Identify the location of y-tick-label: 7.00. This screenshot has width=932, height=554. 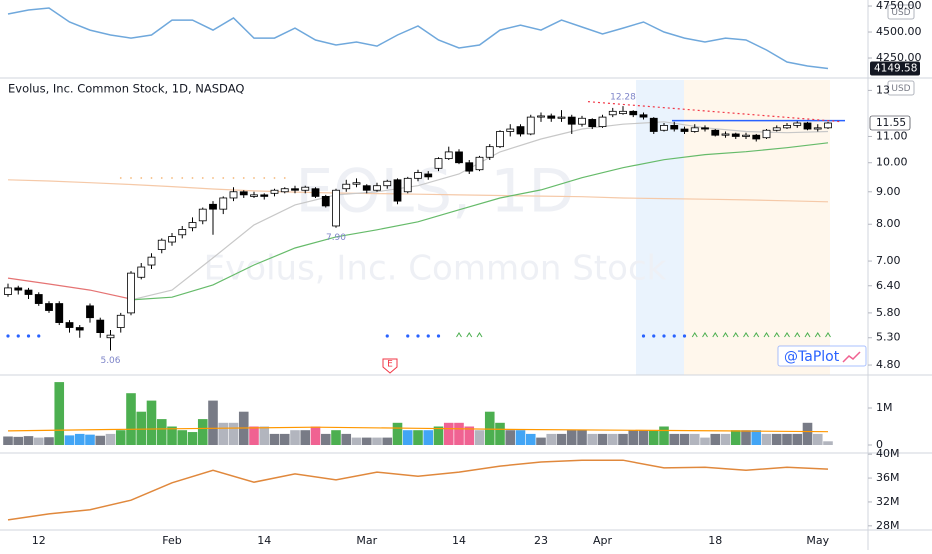
(888, 260).